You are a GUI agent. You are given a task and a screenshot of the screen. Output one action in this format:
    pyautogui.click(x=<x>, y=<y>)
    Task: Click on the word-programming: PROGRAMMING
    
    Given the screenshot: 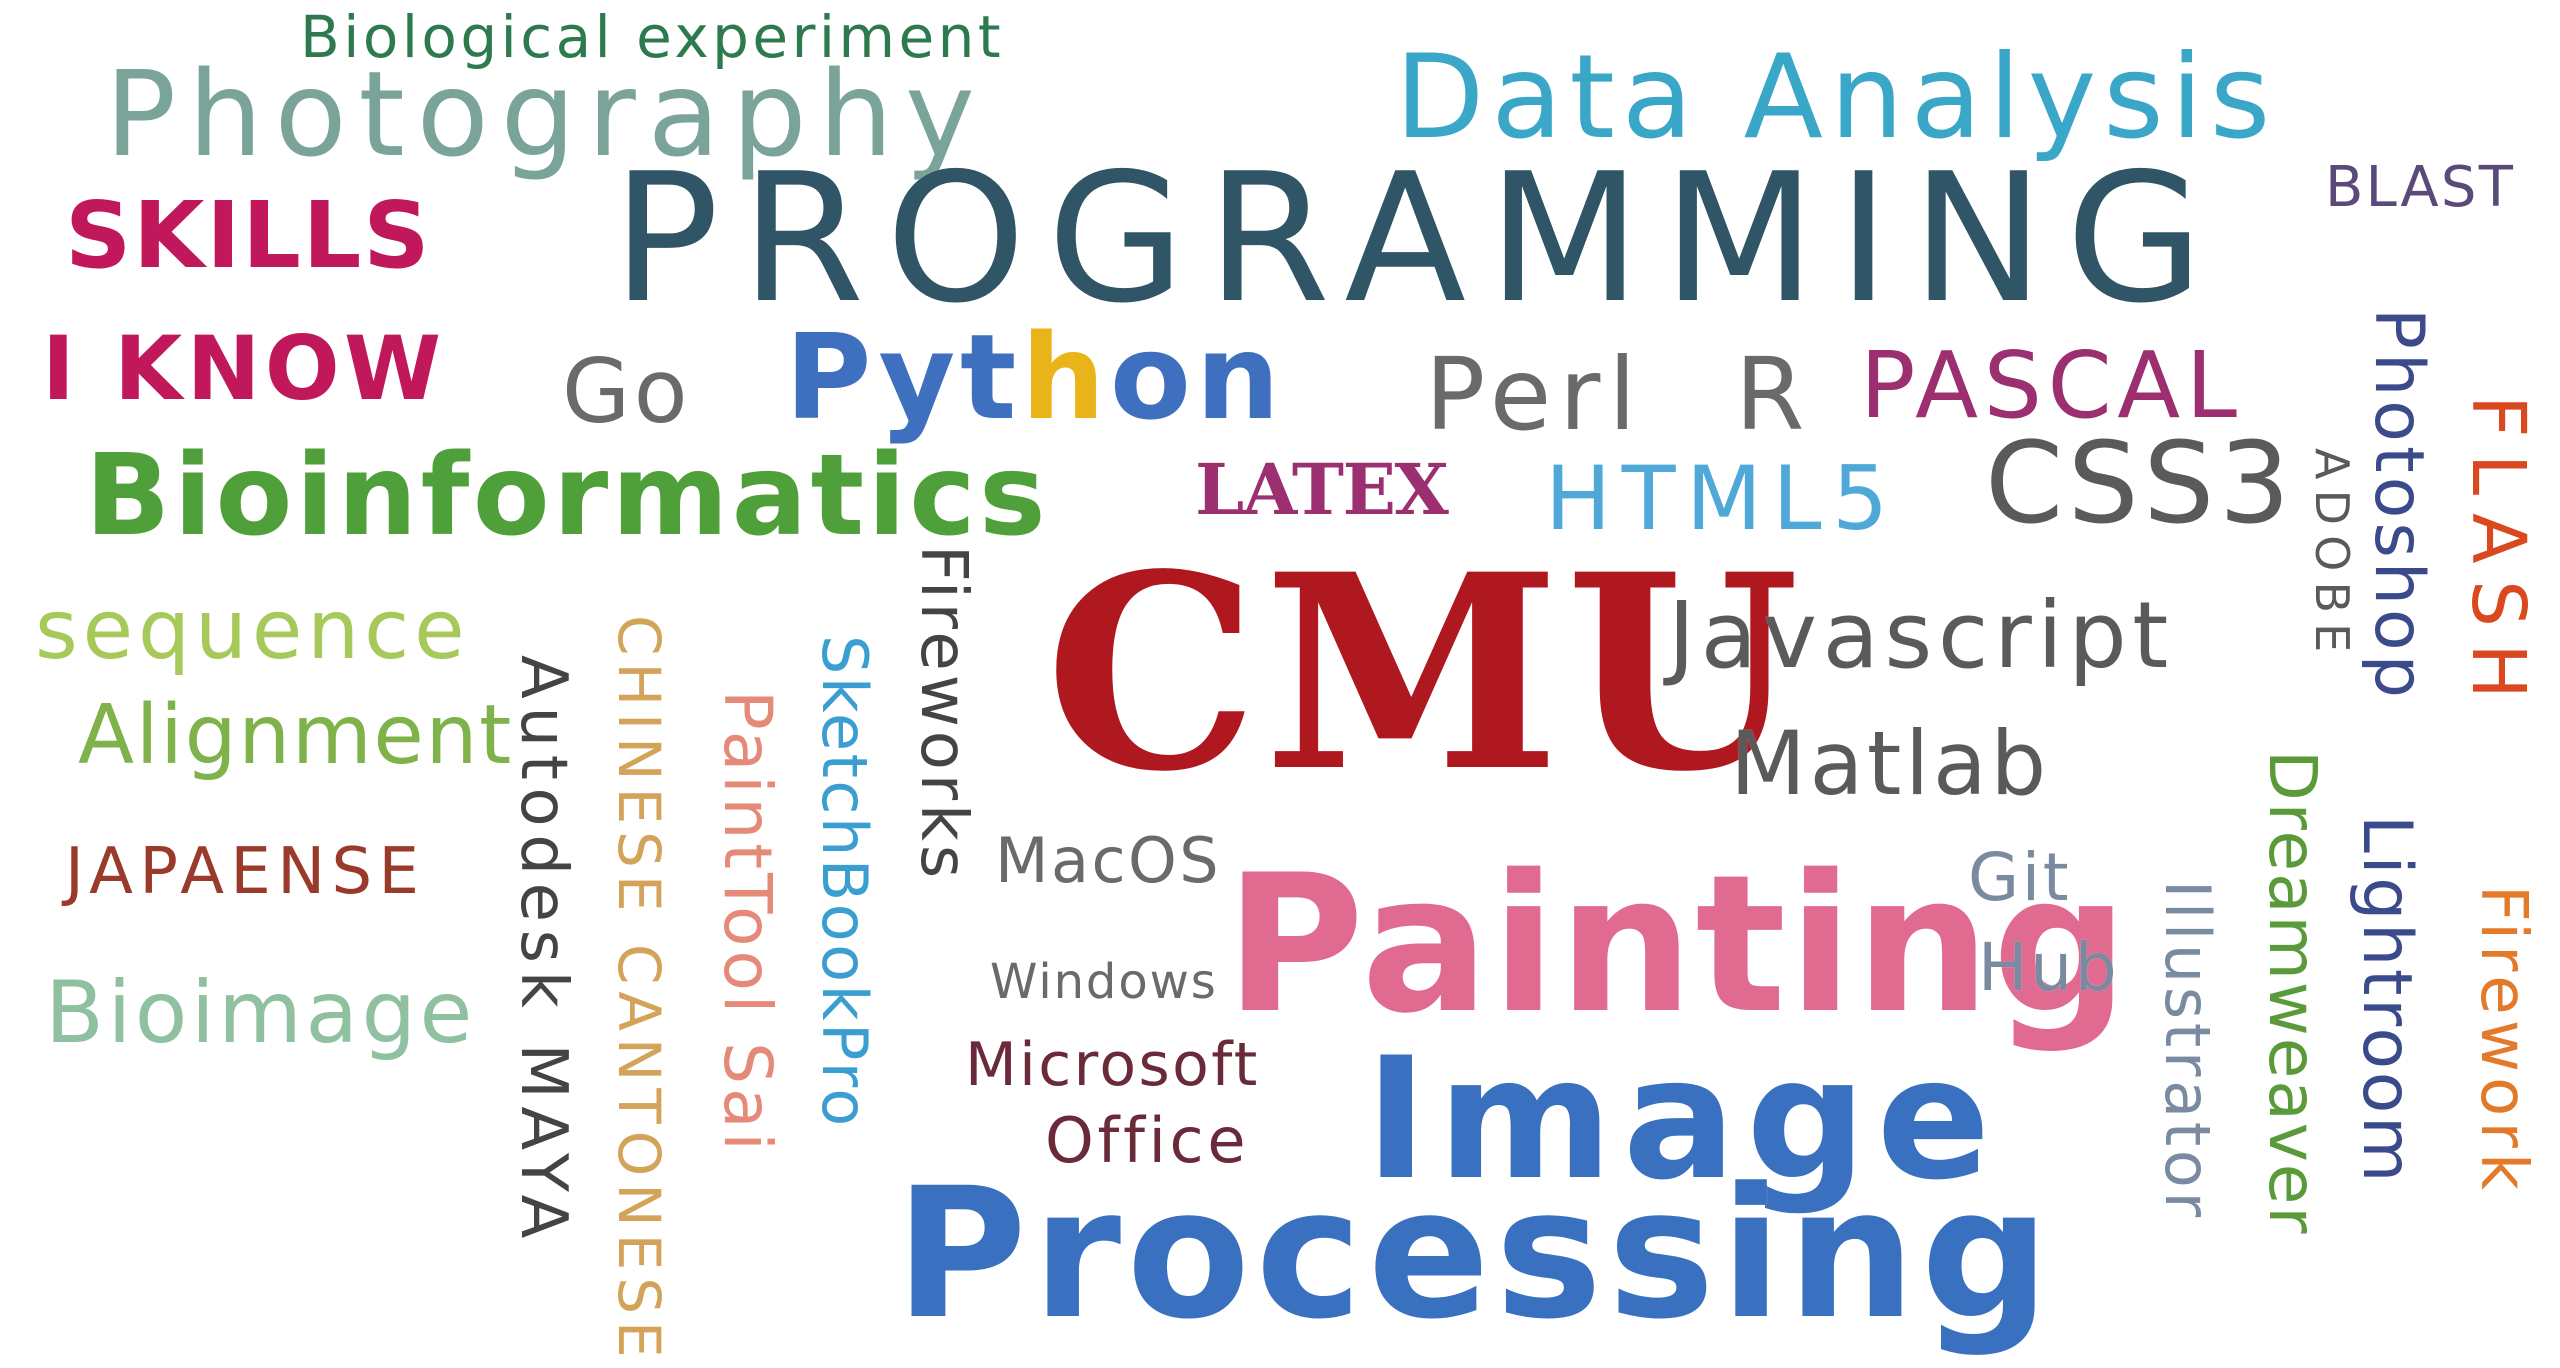 What is the action you would take?
    pyautogui.click(x=1418, y=238)
    